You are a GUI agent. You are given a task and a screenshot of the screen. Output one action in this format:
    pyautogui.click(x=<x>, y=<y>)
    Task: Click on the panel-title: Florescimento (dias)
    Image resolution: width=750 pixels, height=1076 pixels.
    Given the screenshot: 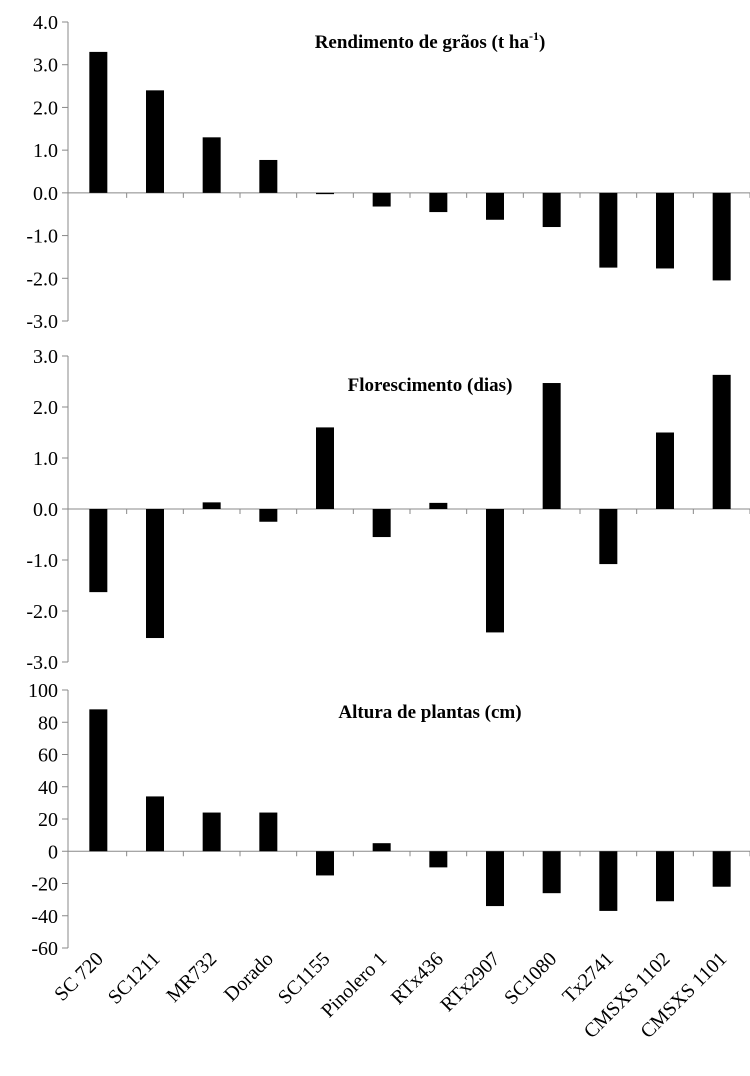 What is the action you would take?
    pyautogui.click(x=430, y=385)
    